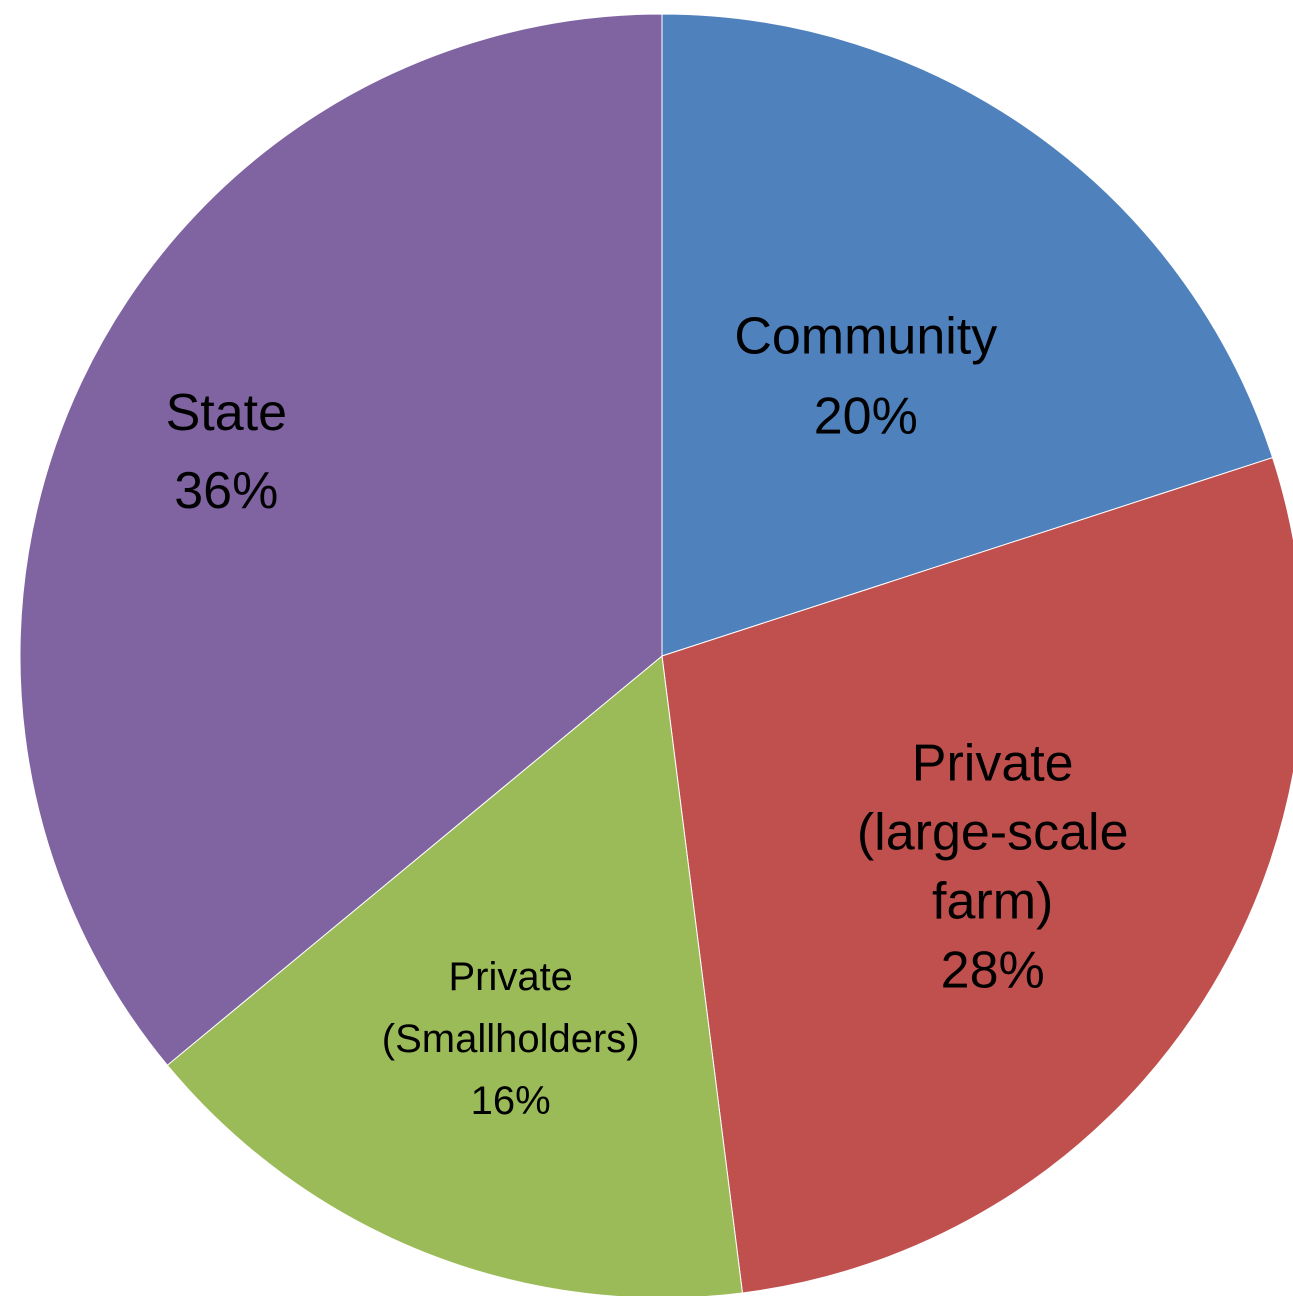 This screenshot has width=1293, height=1296. I want to click on pie-label-2-line-1: (Smallholders), so click(511, 1039).